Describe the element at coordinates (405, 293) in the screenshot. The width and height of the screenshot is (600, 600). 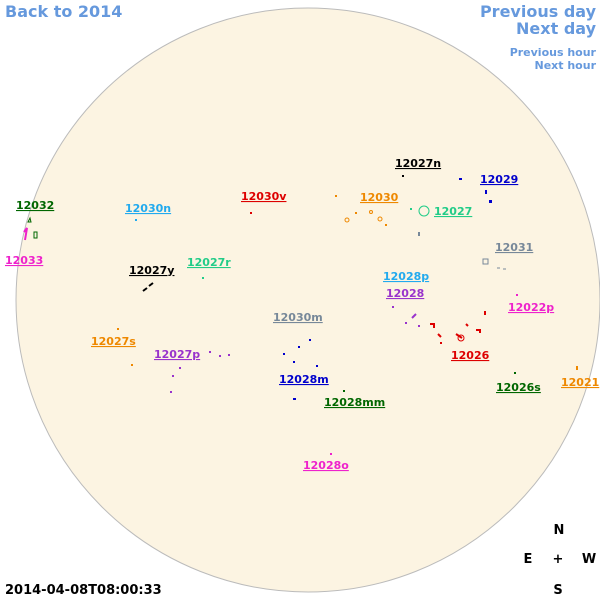
I see `region-label: 12028` at that location.